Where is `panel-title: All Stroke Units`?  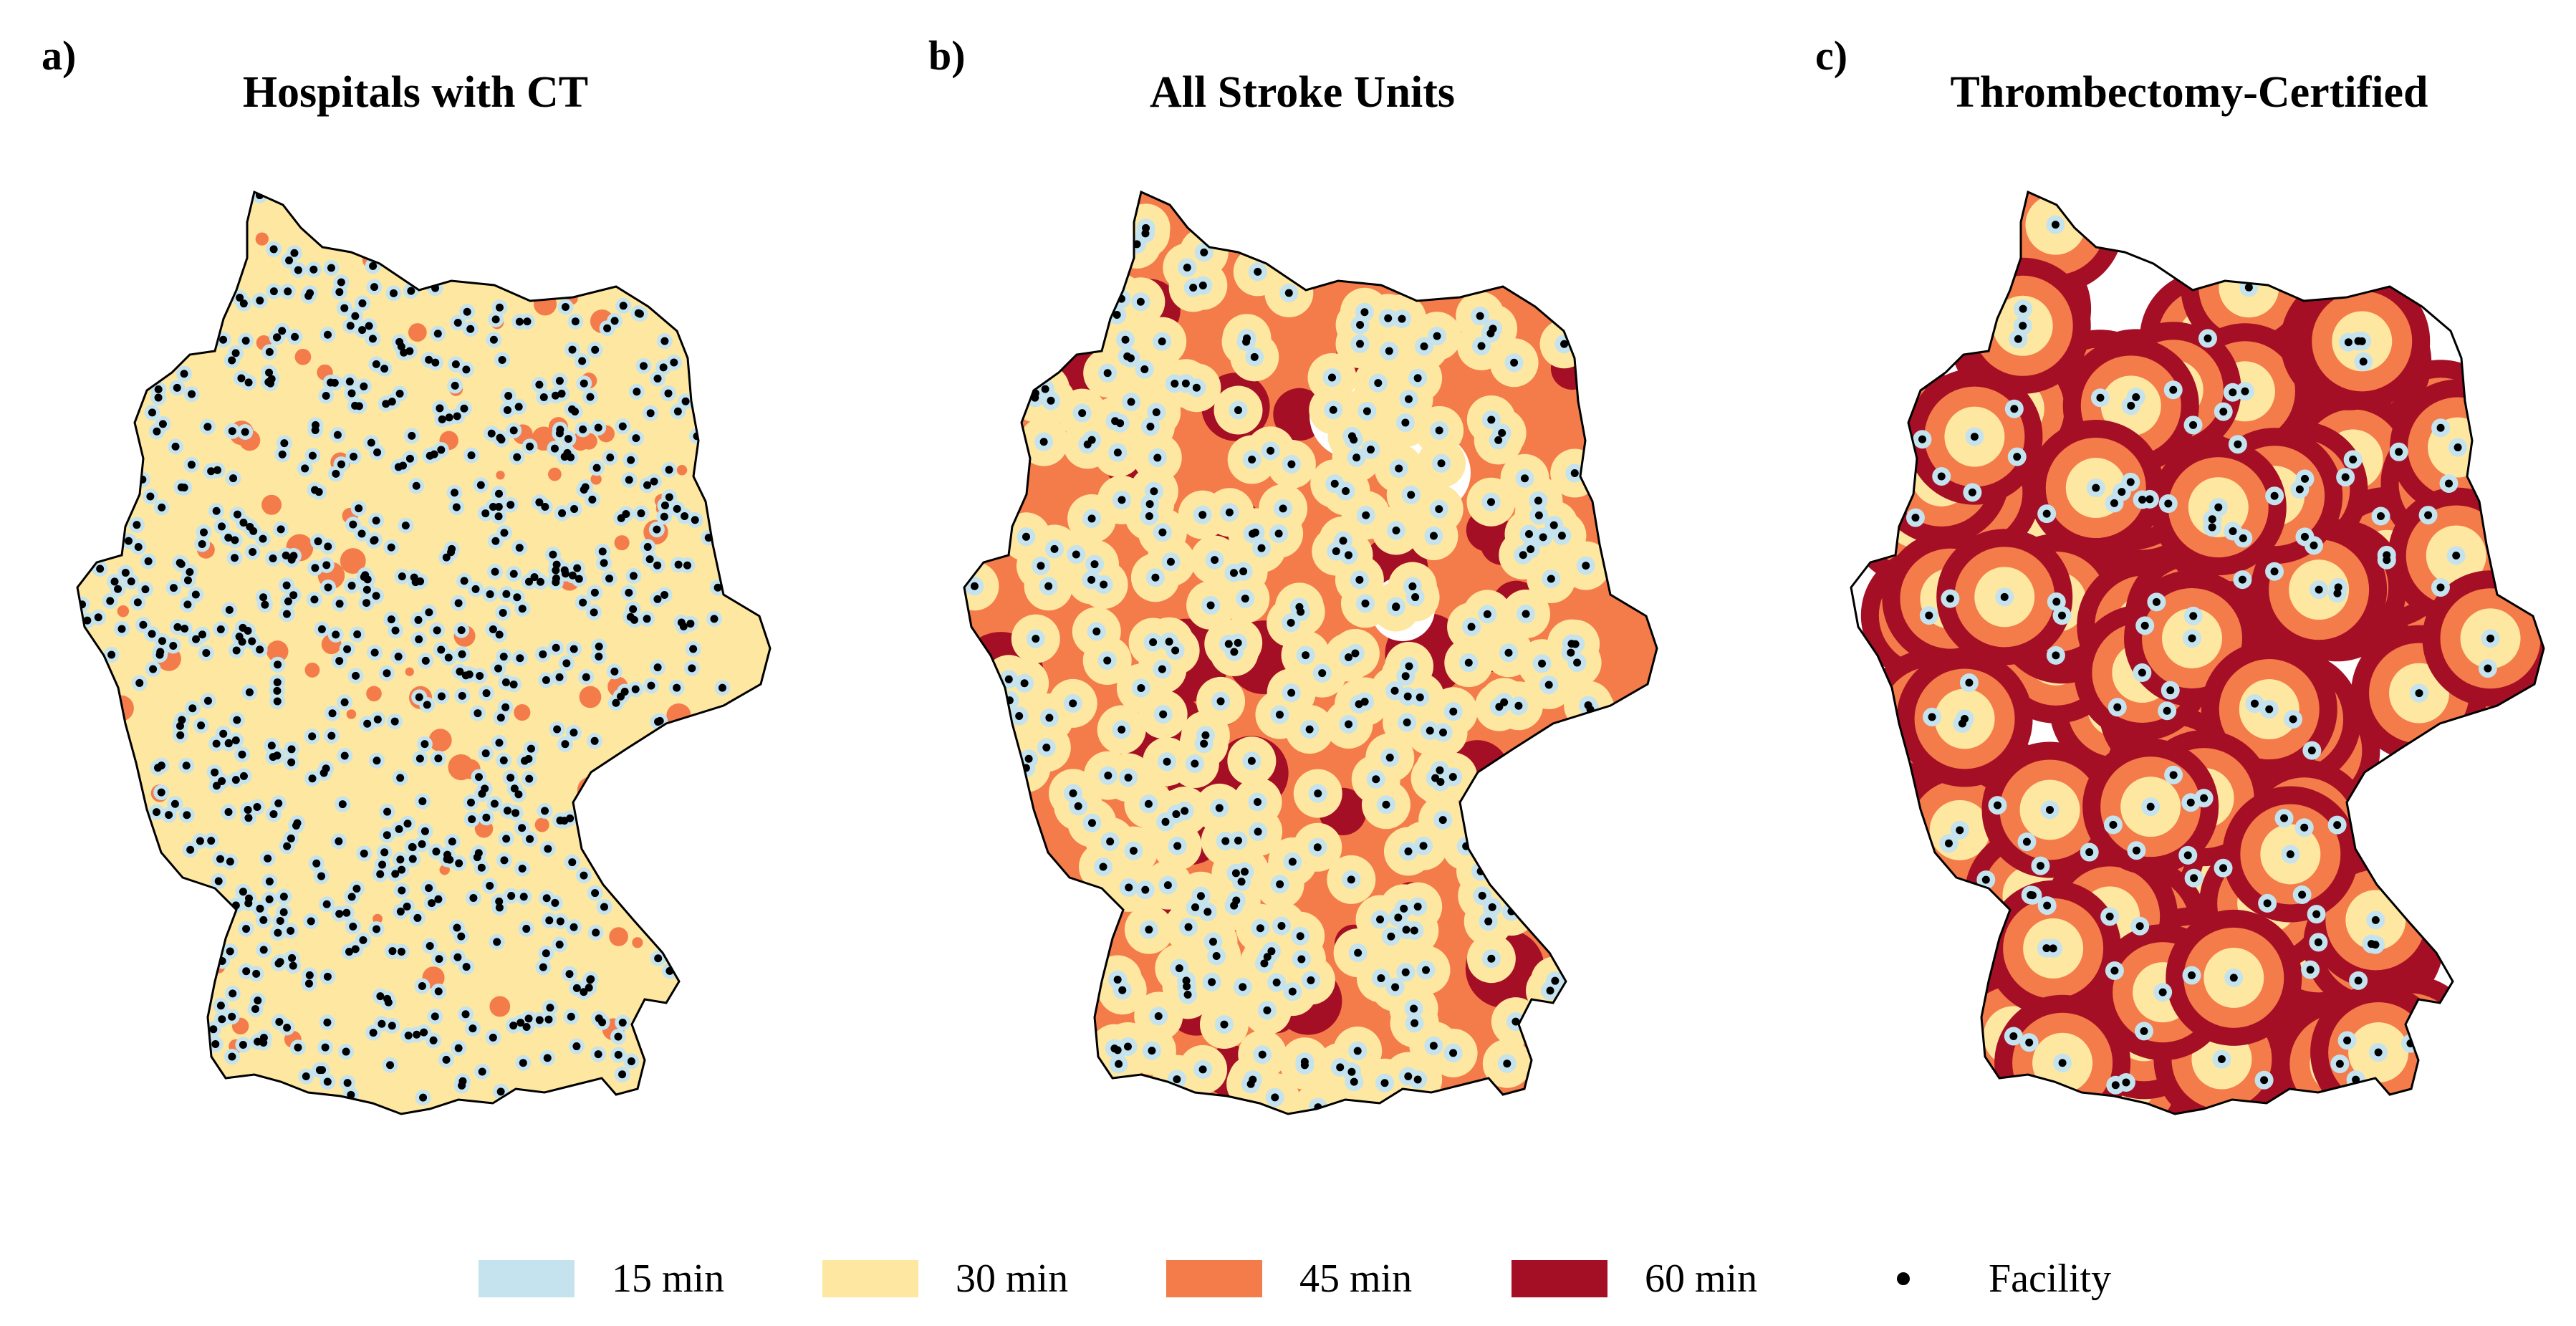
panel-title: All Stroke Units is located at coordinates (1302, 92).